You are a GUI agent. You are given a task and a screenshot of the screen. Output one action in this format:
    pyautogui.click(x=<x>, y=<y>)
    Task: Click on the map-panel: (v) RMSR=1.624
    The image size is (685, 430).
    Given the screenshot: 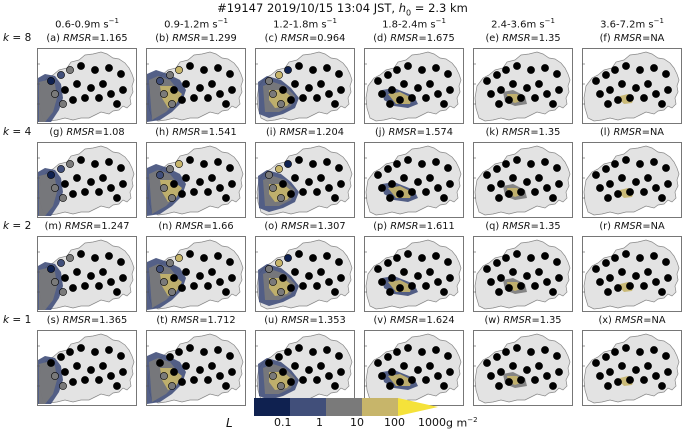 What is the action you would take?
    pyautogui.click(x=414, y=360)
    